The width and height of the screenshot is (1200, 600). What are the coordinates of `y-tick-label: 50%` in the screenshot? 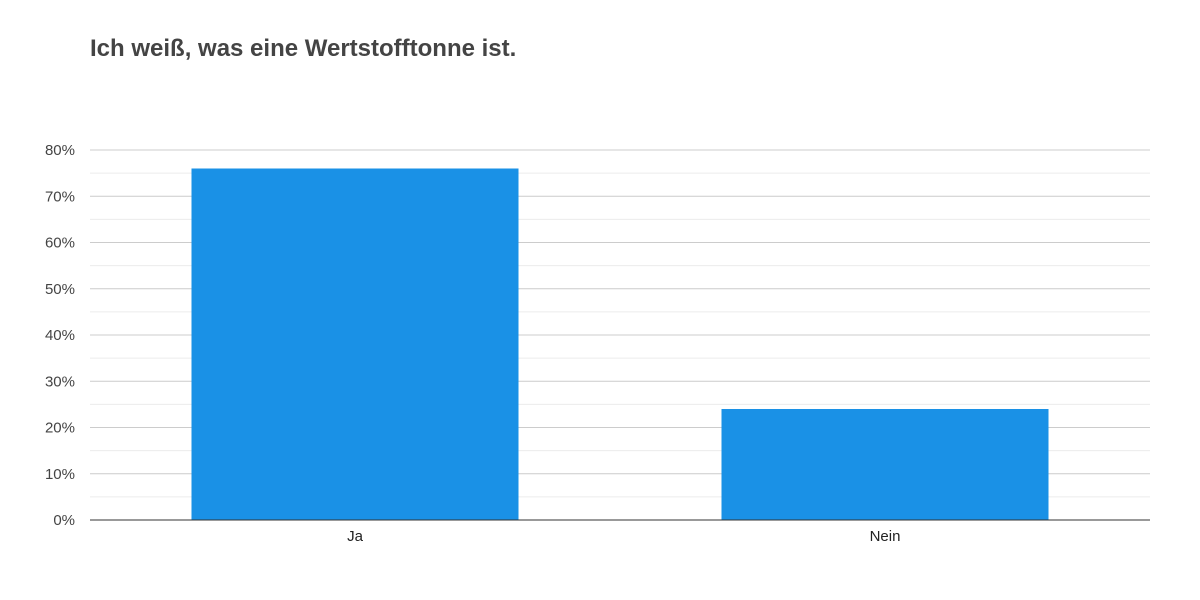 It's located at (60, 289).